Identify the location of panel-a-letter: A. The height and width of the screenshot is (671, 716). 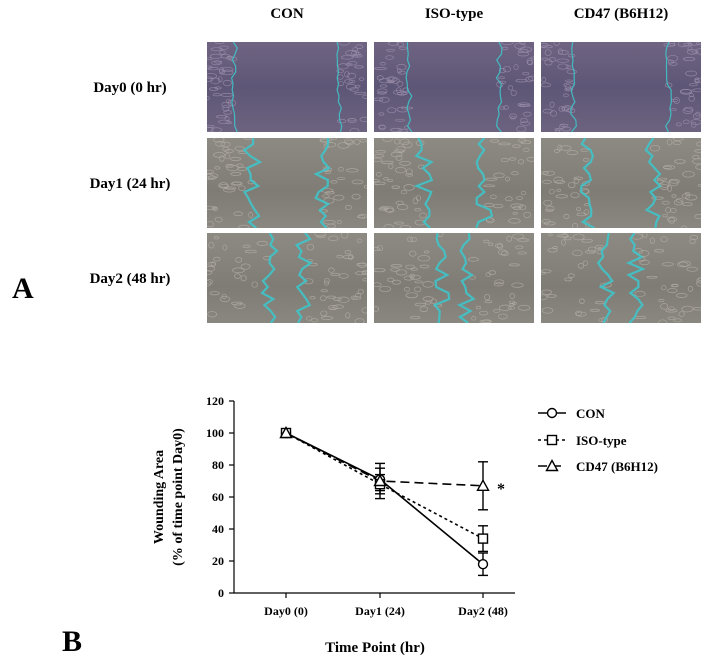
(23, 288).